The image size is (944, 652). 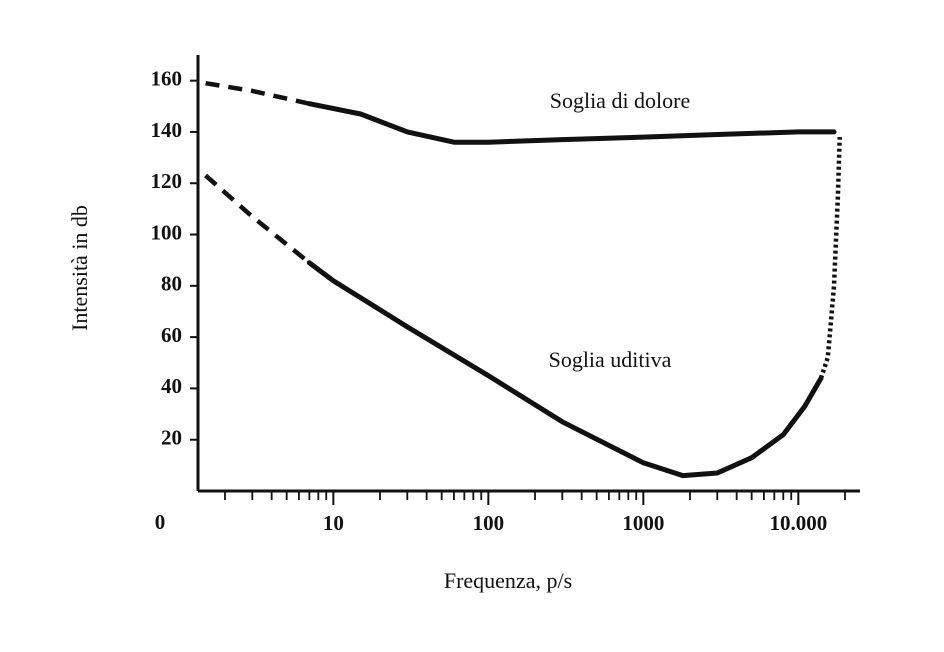 What do you see at coordinates (79, 268) in the screenshot?
I see `y-axis-title: Intensità in db` at bounding box center [79, 268].